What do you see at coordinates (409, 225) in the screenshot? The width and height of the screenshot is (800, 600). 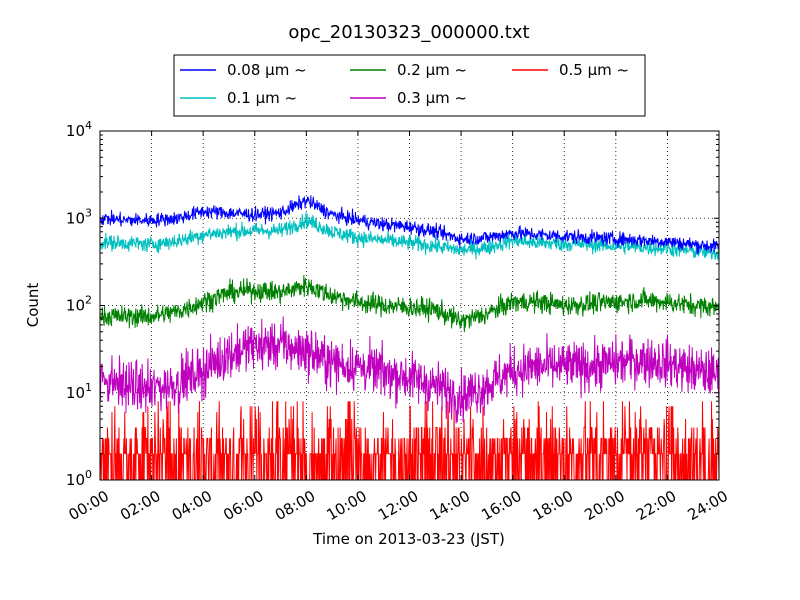 I see `series-line-0-08-m` at bounding box center [409, 225].